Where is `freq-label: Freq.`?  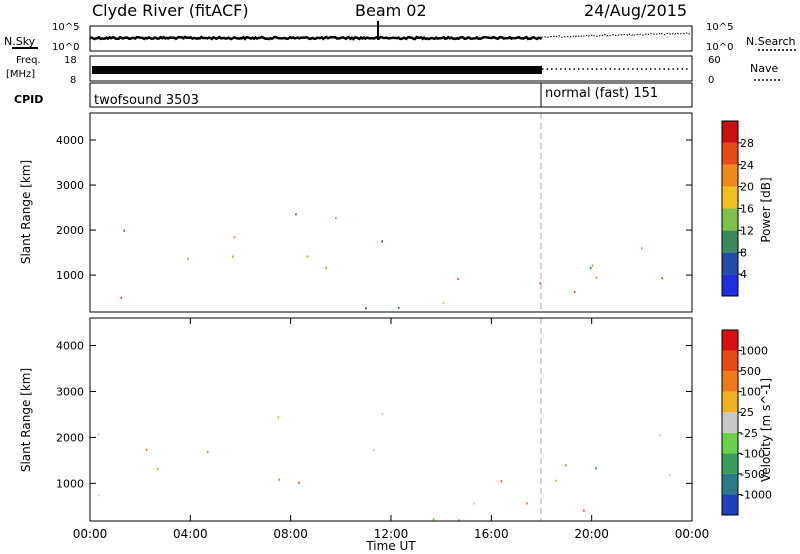 freq-label: Freq. is located at coordinates (28, 60).